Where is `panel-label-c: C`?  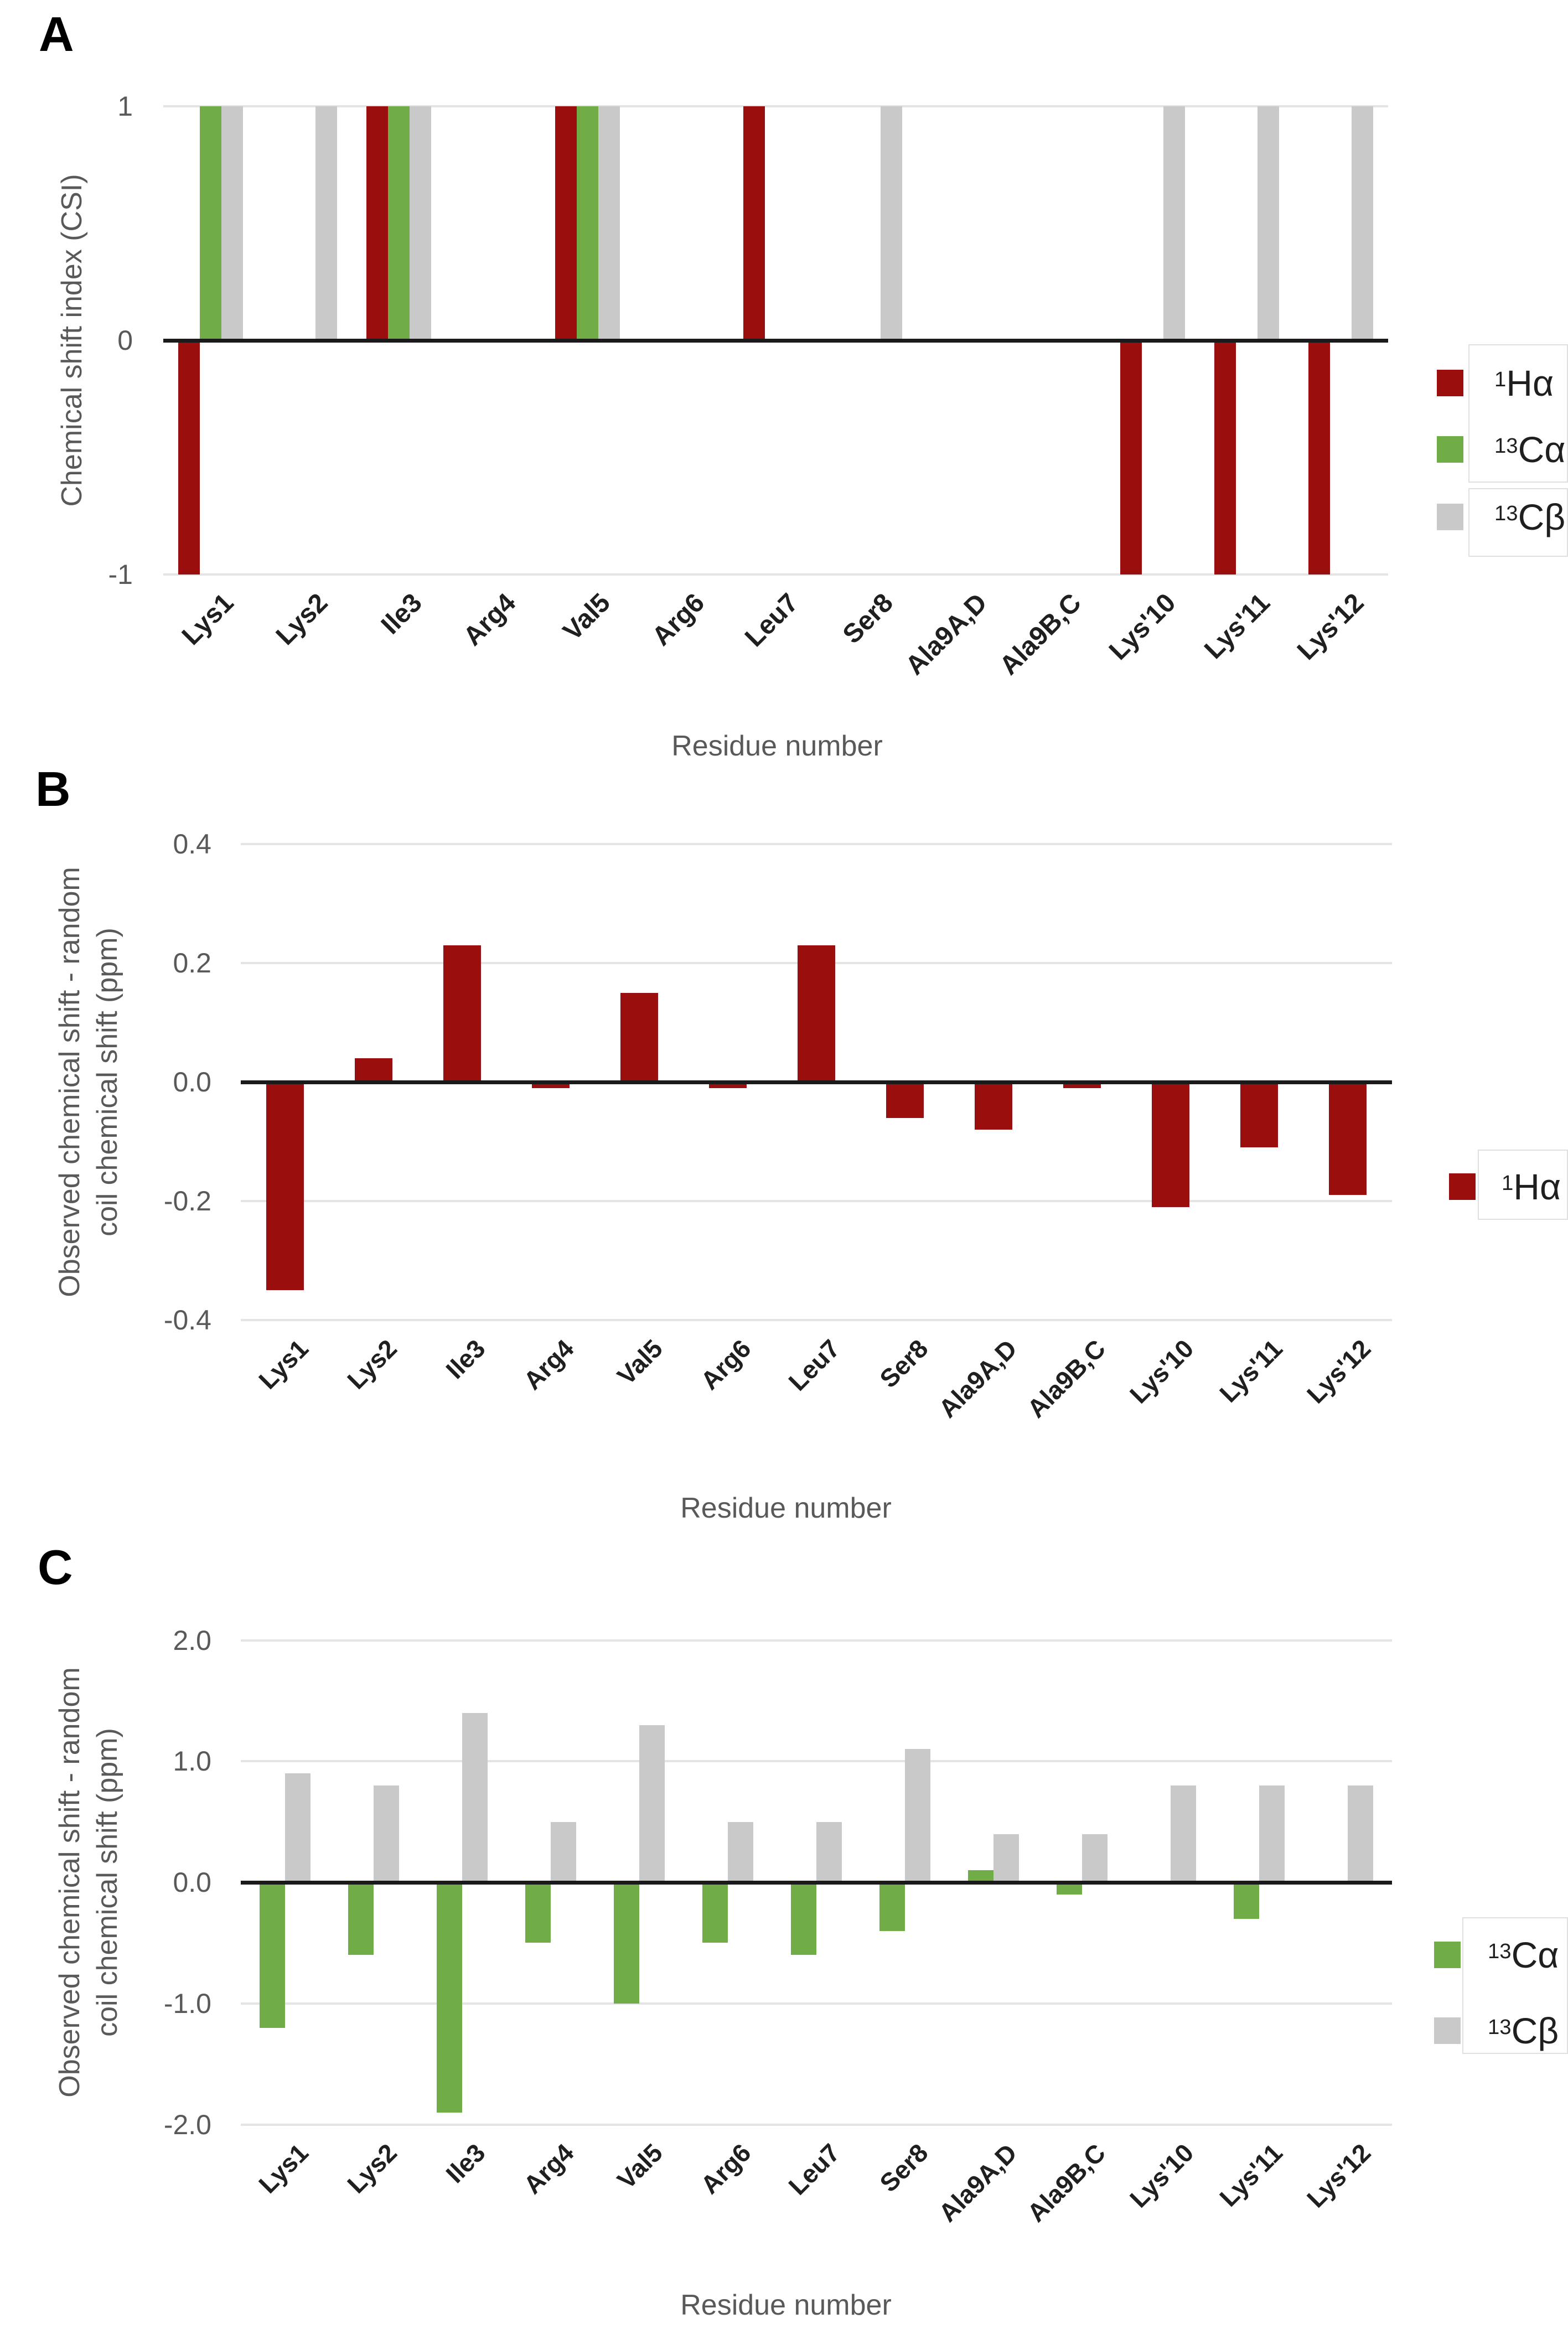 panel-label-c: C is located at coordinates (55, 1568).